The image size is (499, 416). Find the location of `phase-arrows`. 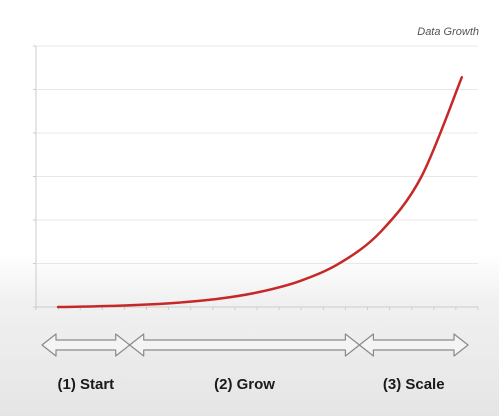

phase-arrows is located at coordinates (255, 345).